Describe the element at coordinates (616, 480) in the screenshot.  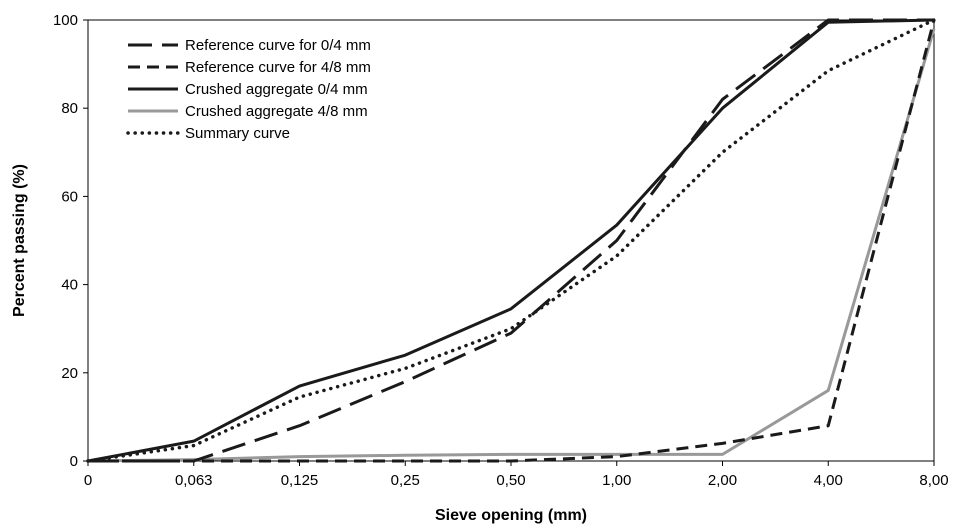
I see `x-tick-label: 1,00` at that location.